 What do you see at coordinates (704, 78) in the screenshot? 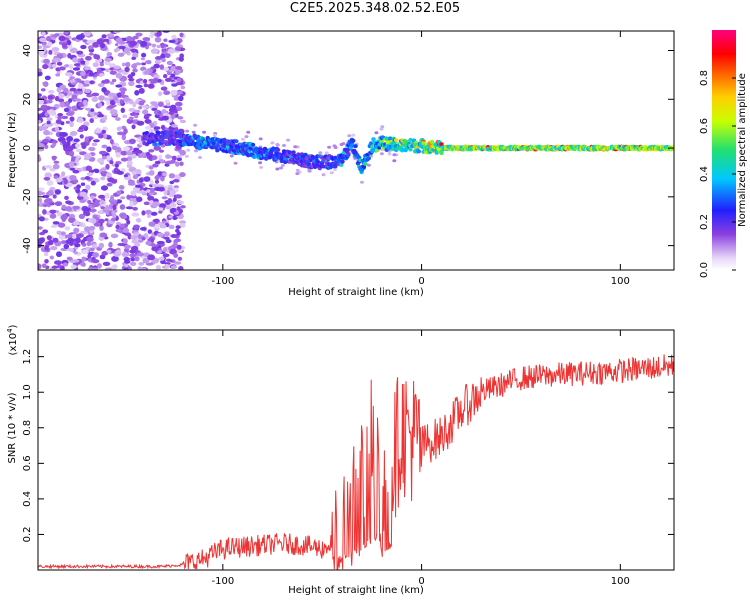
I see `colorbar-tick-label: 0.8` at bounding box center [704, 78].